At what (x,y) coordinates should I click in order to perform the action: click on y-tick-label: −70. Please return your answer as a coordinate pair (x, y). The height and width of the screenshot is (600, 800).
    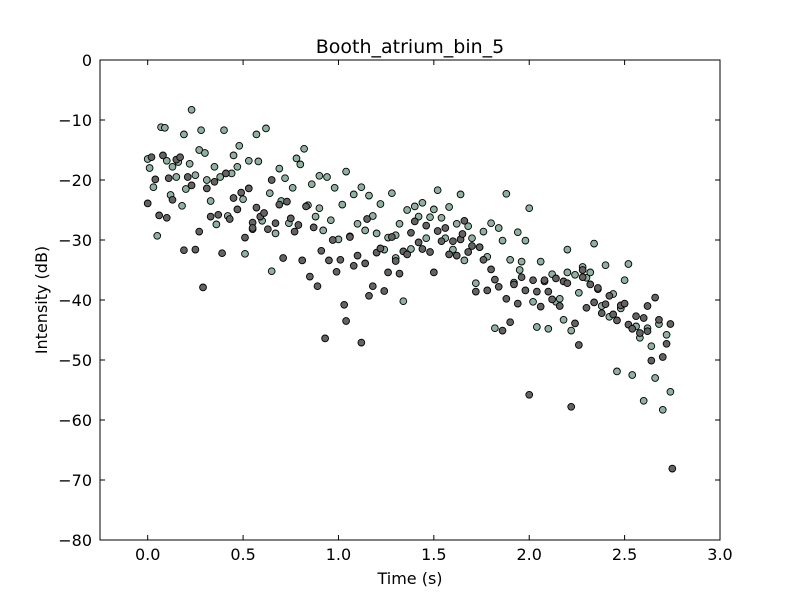
    Looking at the image, I should click on (75, 480).